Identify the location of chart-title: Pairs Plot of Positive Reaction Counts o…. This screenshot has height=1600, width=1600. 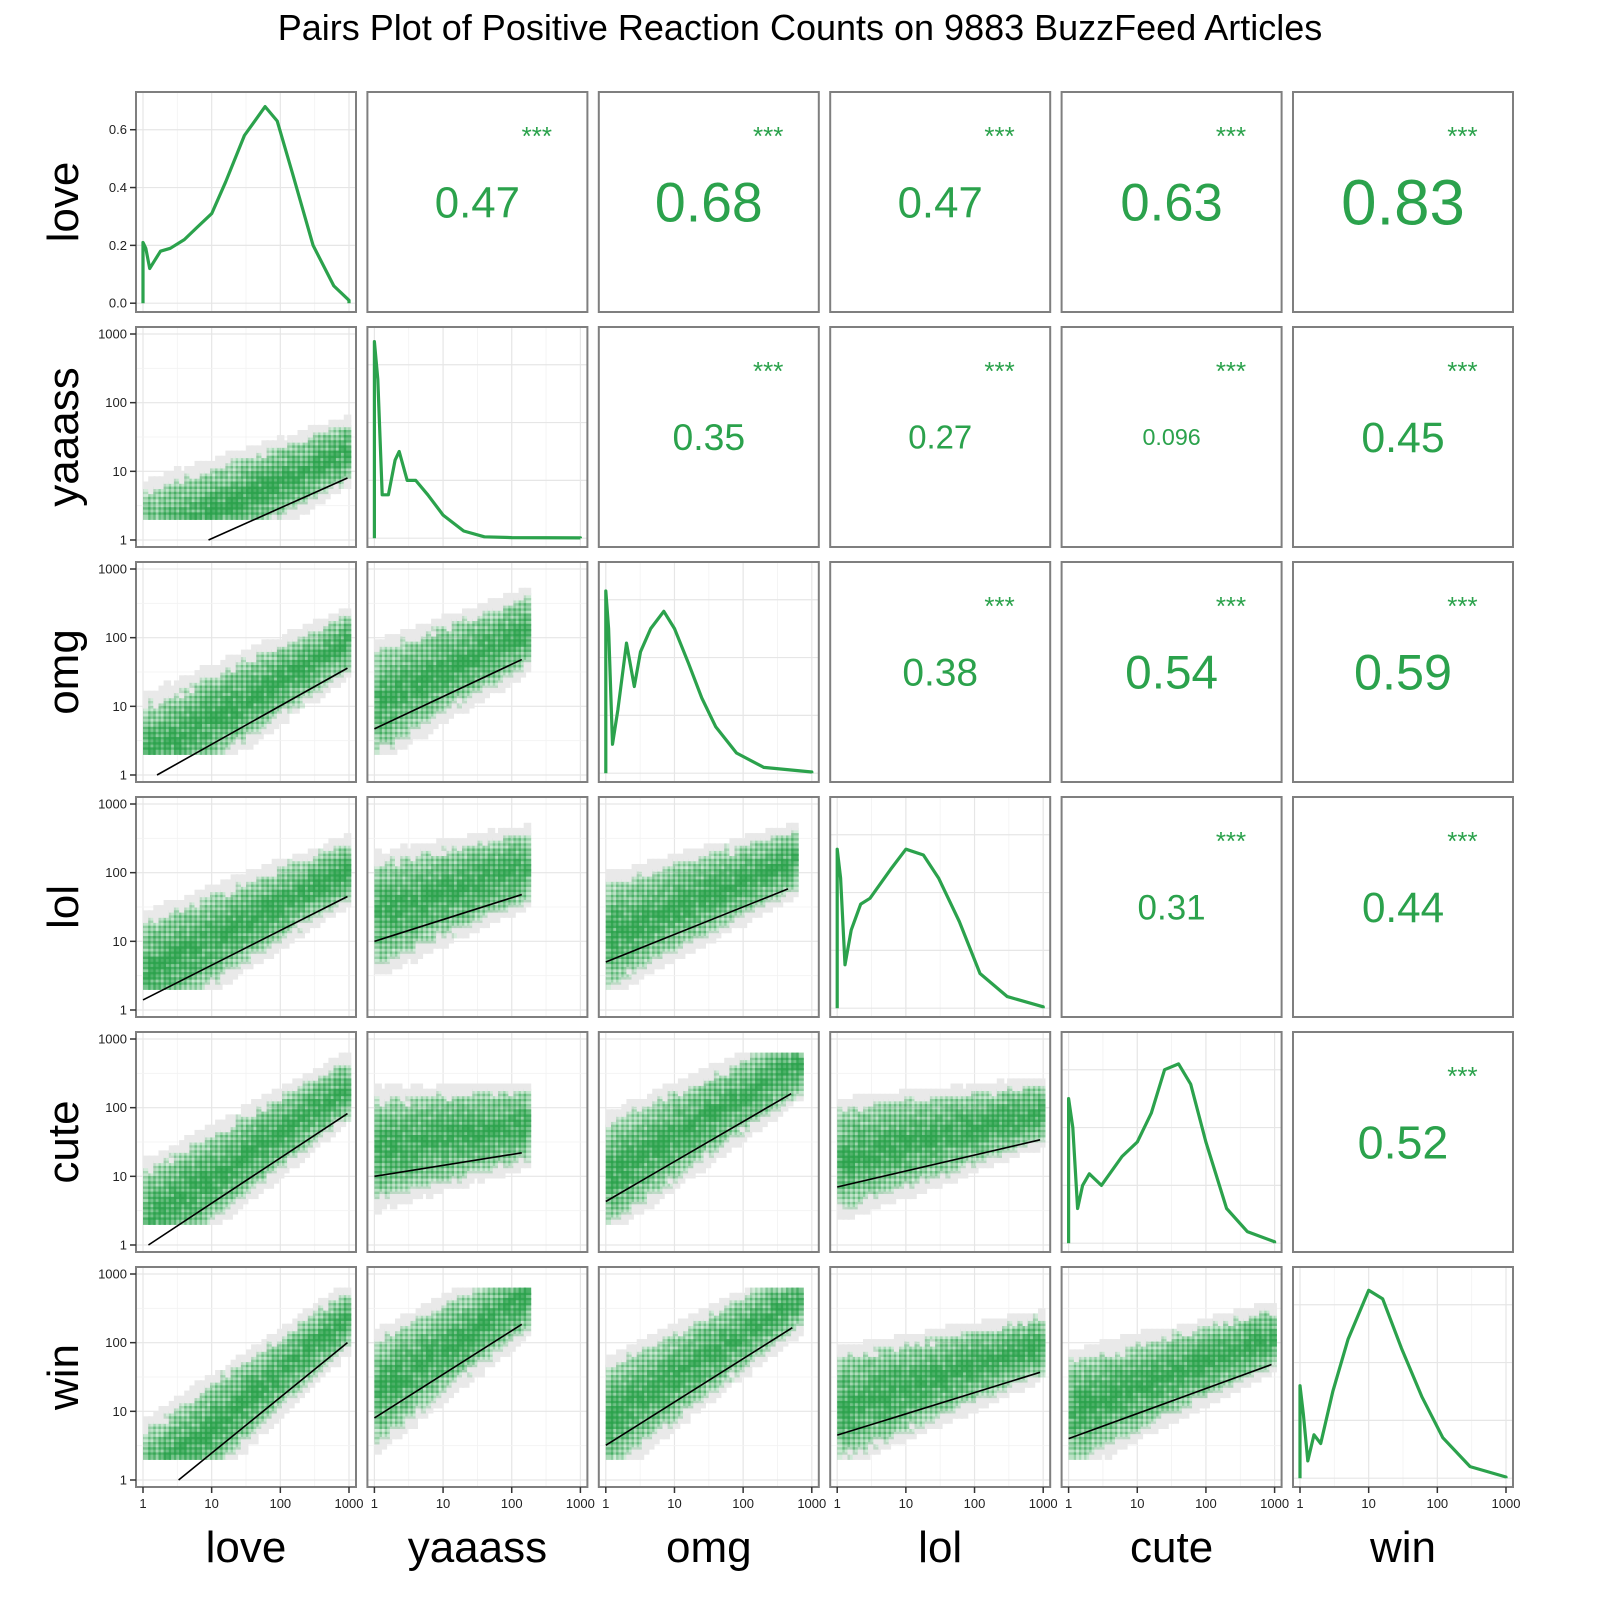
(800, 27).